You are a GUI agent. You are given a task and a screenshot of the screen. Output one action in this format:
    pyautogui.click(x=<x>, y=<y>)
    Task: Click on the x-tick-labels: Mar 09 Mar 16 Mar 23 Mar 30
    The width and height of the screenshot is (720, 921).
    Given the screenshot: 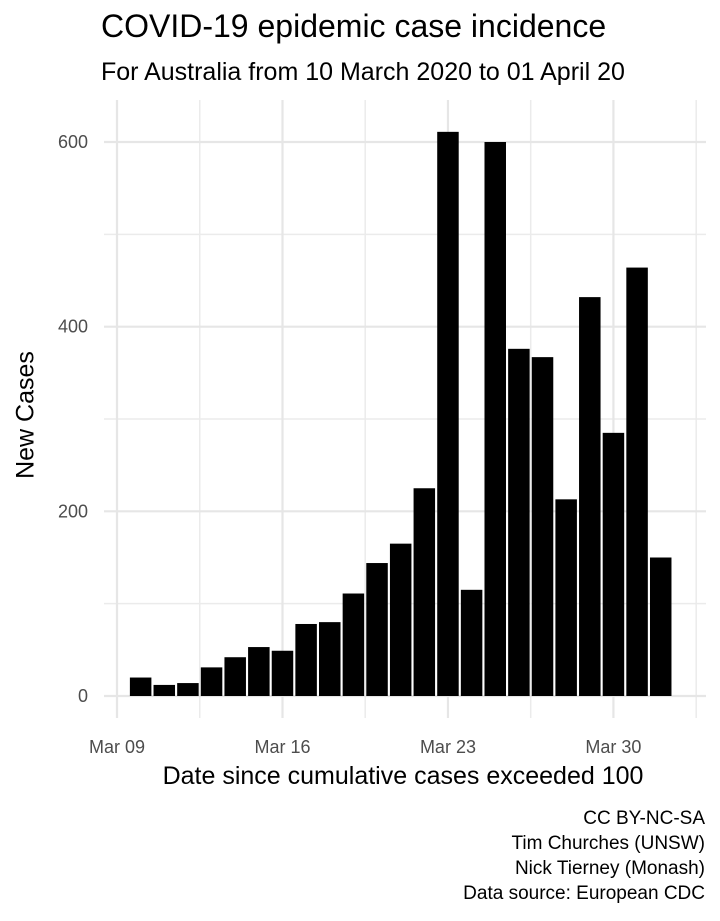 What is the action you would take?
    pyautogui.click(x=365, y=747)
    